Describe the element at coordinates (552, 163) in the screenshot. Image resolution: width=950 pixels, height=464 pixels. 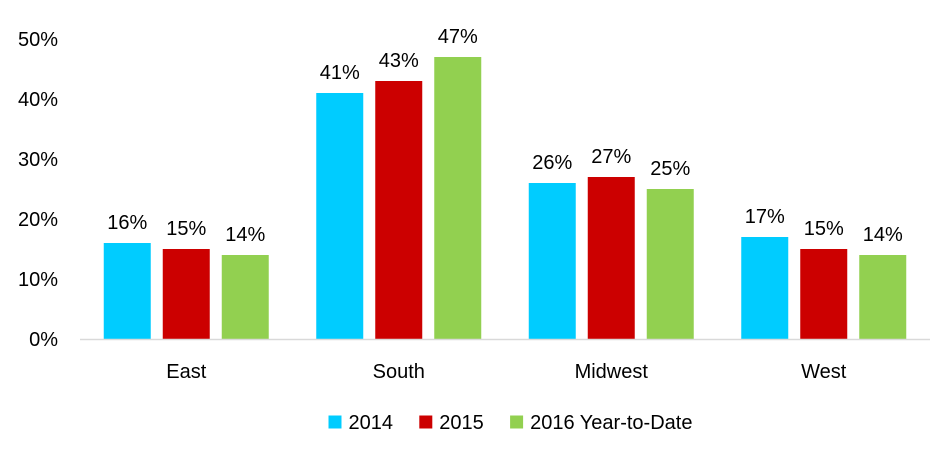
I see `data-label: 26%` at that location.